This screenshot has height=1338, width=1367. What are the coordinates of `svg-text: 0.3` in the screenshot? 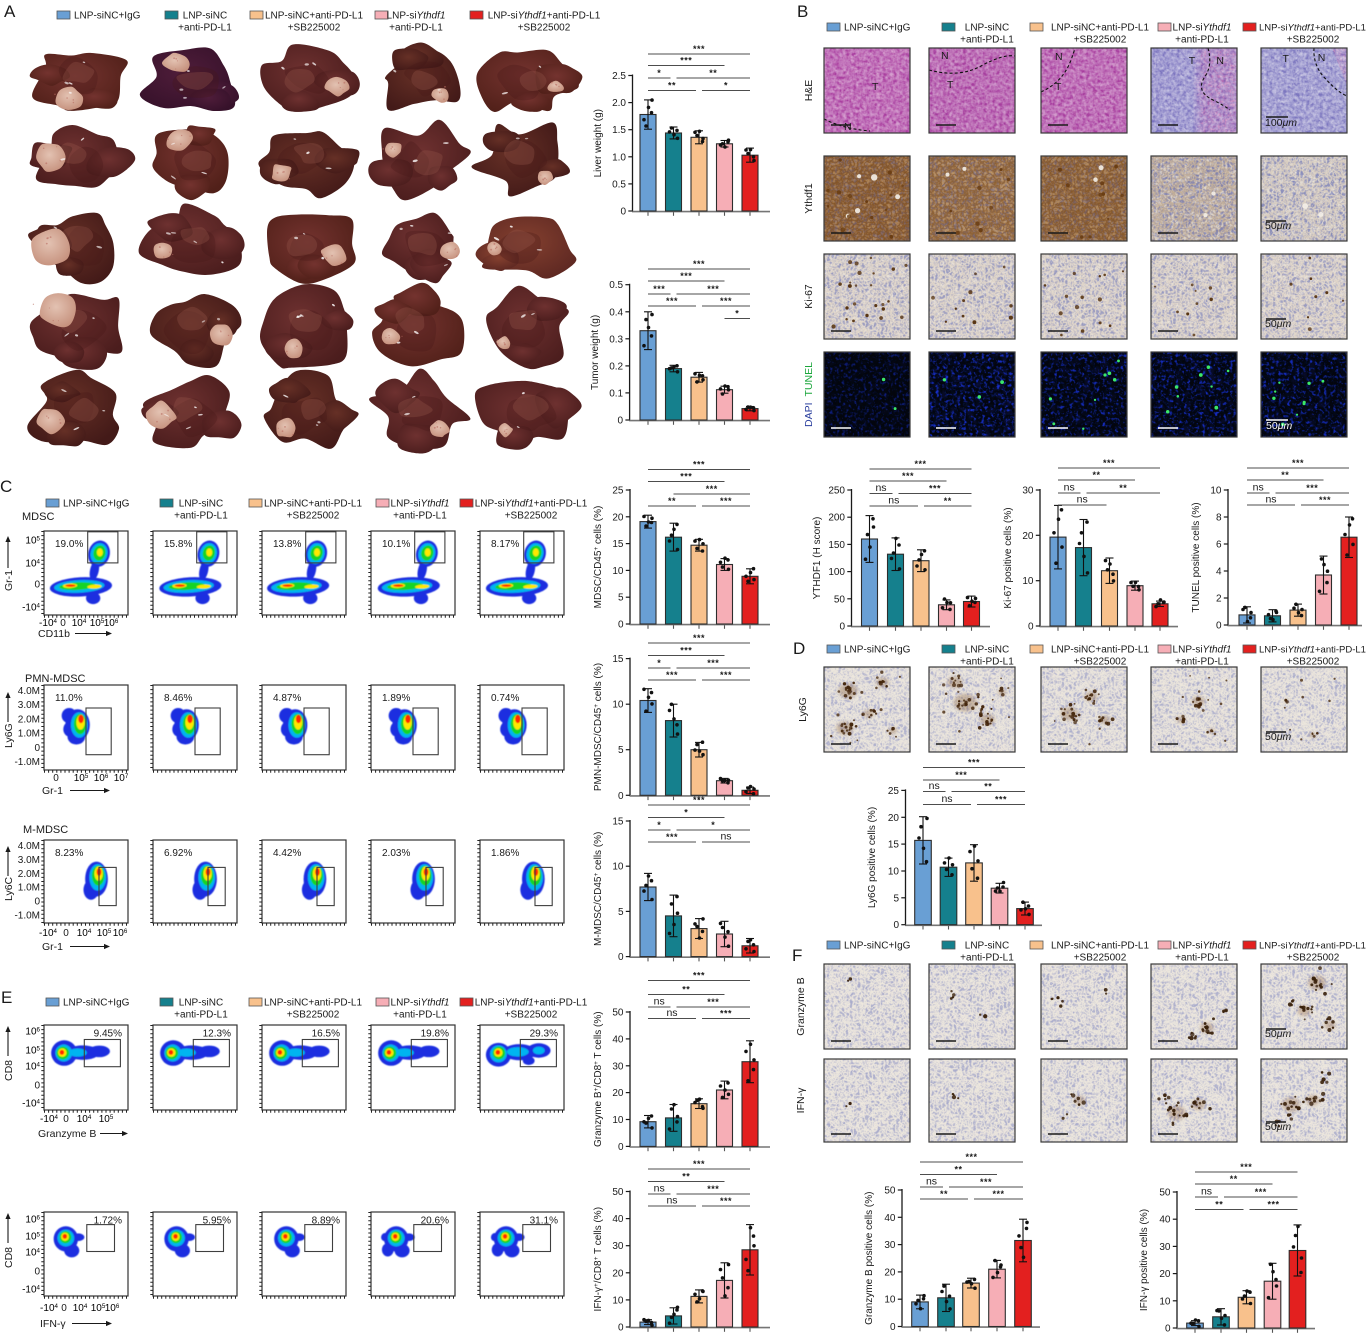 It's located at (616, 339).